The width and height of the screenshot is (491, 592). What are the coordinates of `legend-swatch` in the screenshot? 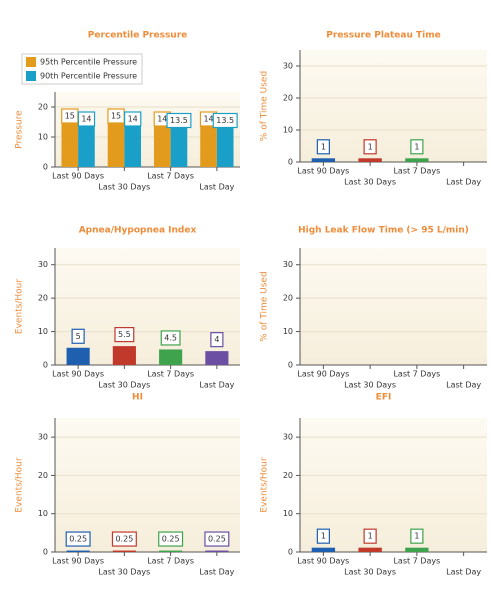 It's located at (31, 62).